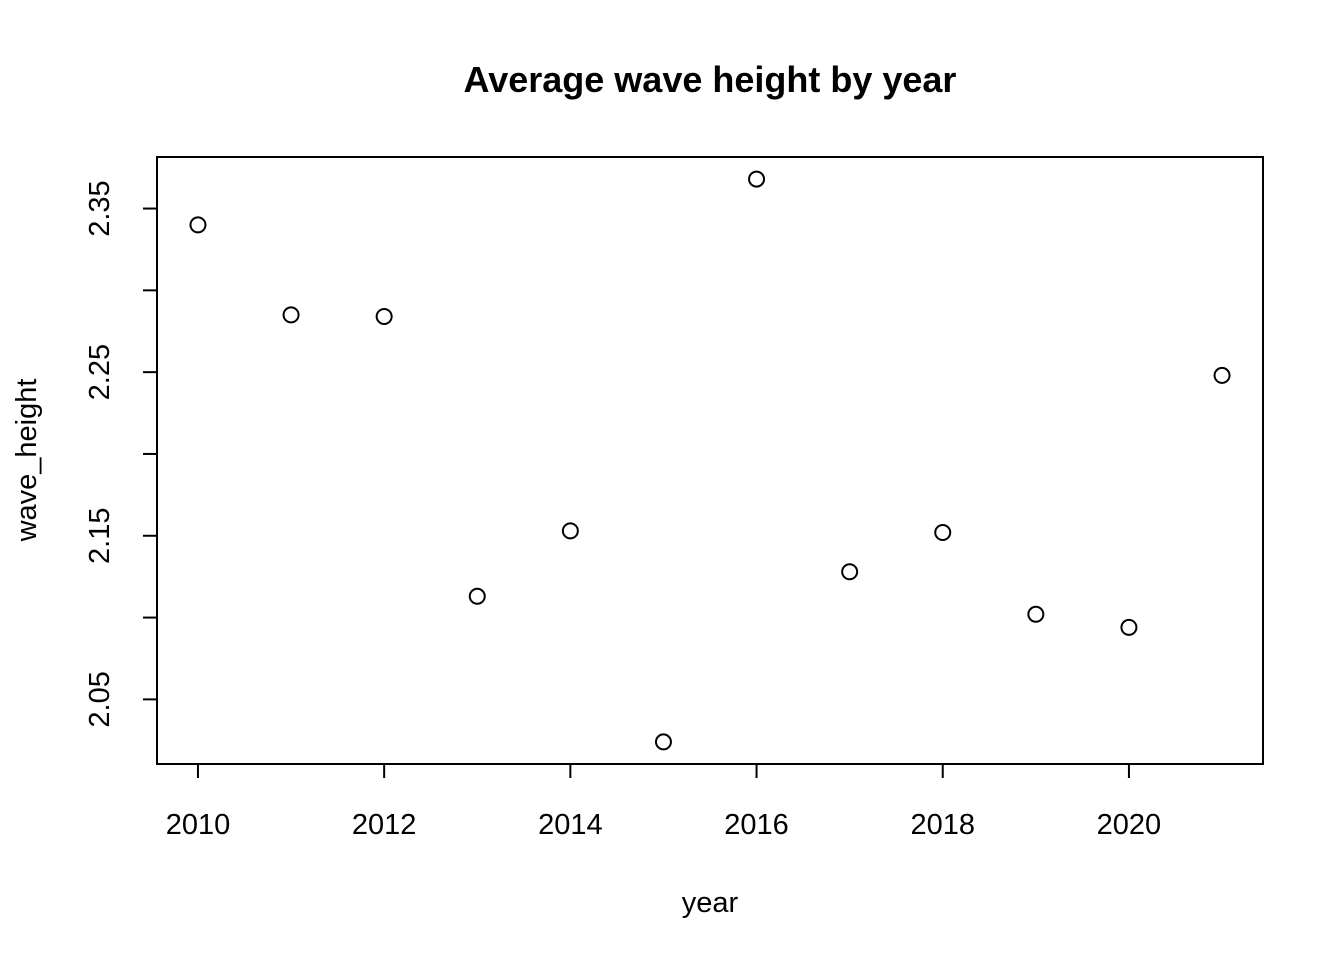 This screenshot has height=960, width=1344. I want to click on x-axis-label: year, so click(710, 903).